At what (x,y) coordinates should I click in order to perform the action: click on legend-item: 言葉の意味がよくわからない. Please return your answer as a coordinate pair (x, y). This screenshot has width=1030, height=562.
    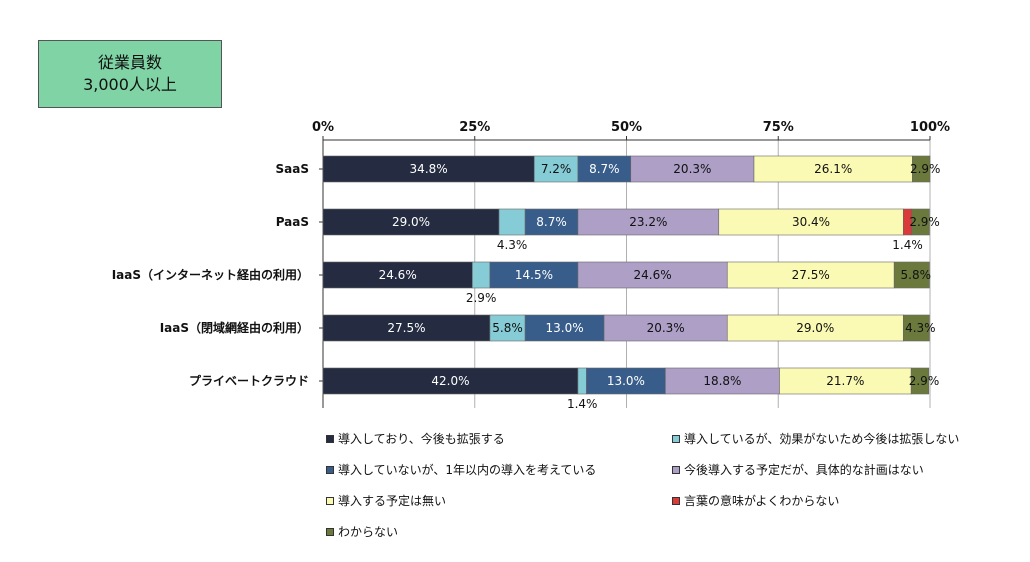
    Looking at the image, I should click on (755, 500).